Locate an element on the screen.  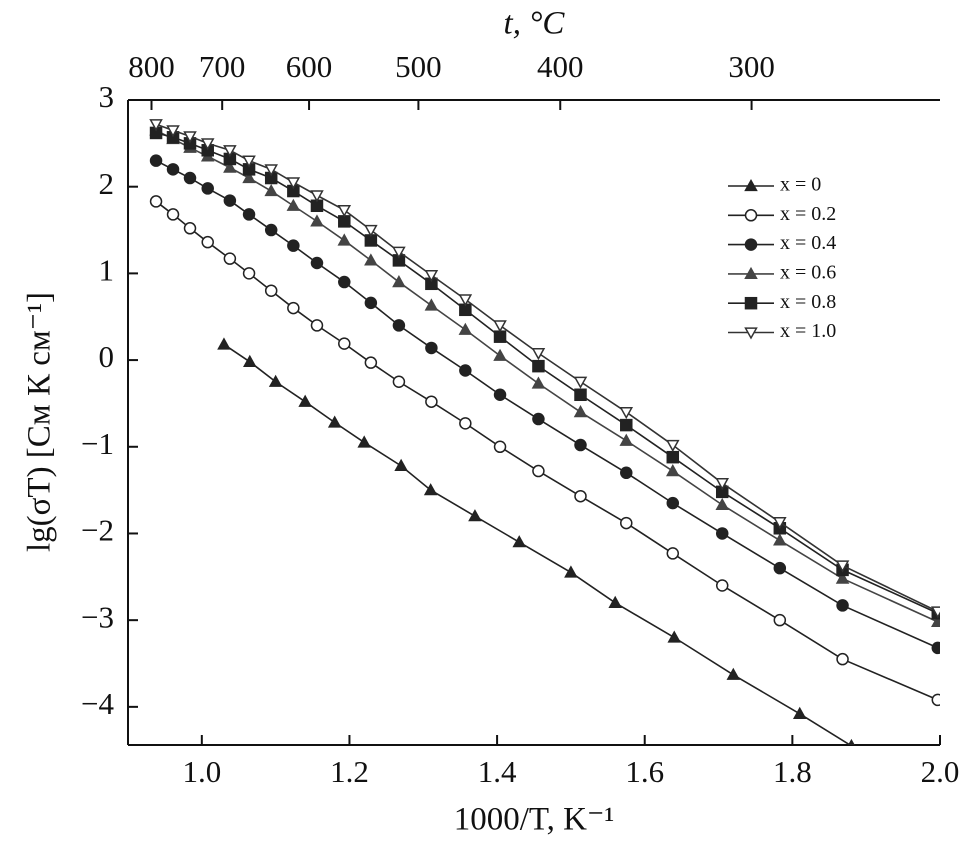
x2-tick-label: 700 is located at coordinates (222, 66).